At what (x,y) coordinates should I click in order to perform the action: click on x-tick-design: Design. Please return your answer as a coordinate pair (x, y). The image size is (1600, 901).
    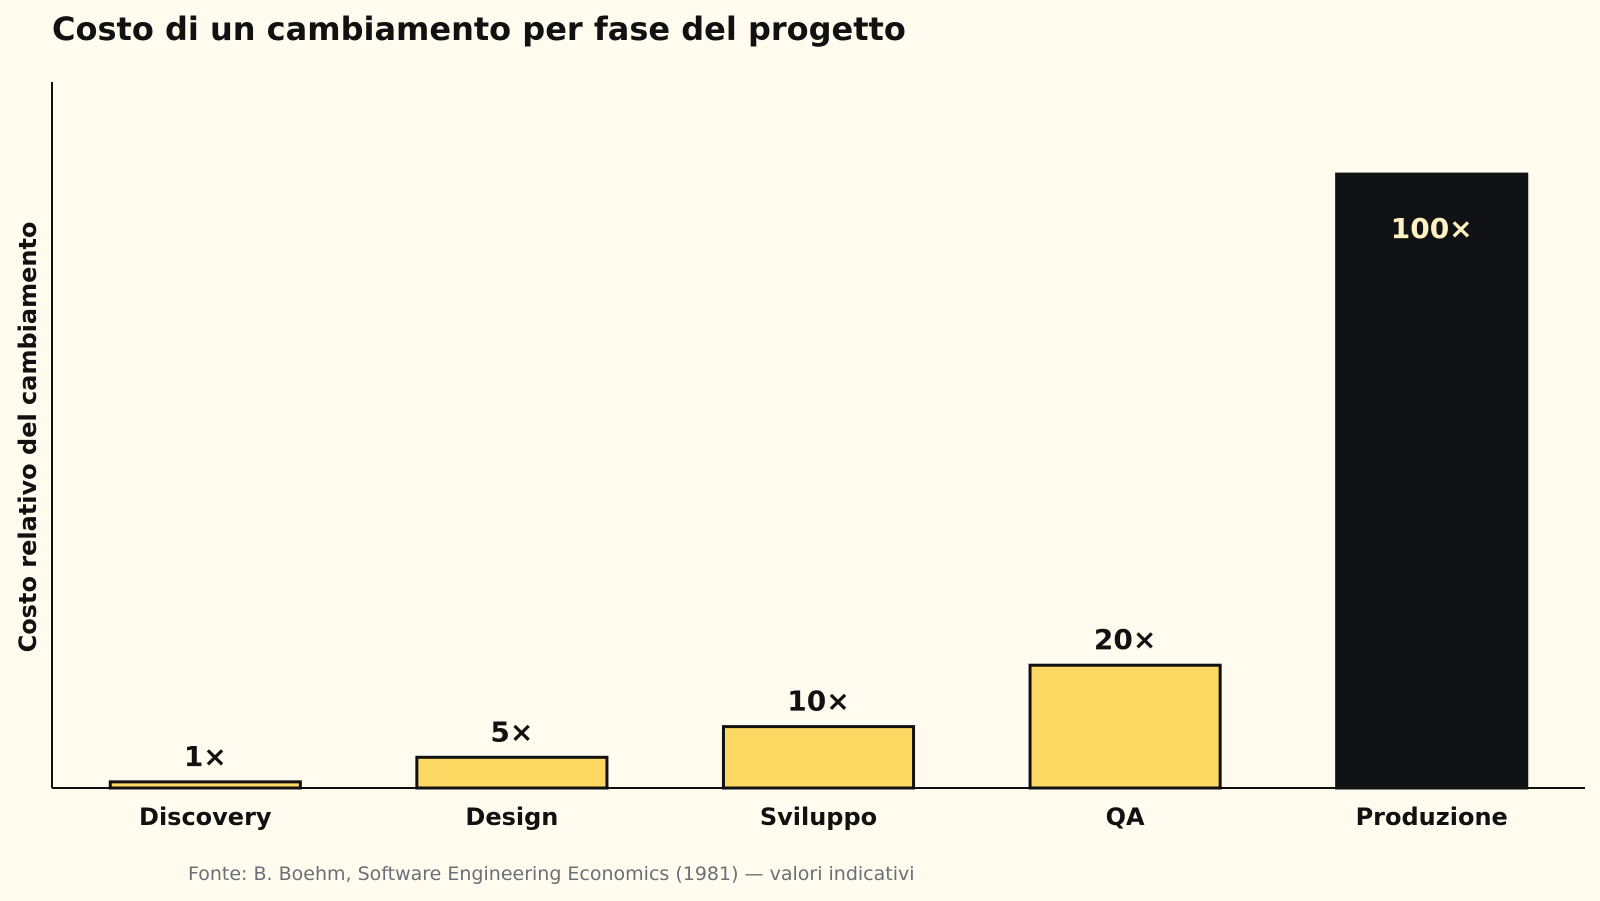
    Looking at the image, I should click on (511, 817).